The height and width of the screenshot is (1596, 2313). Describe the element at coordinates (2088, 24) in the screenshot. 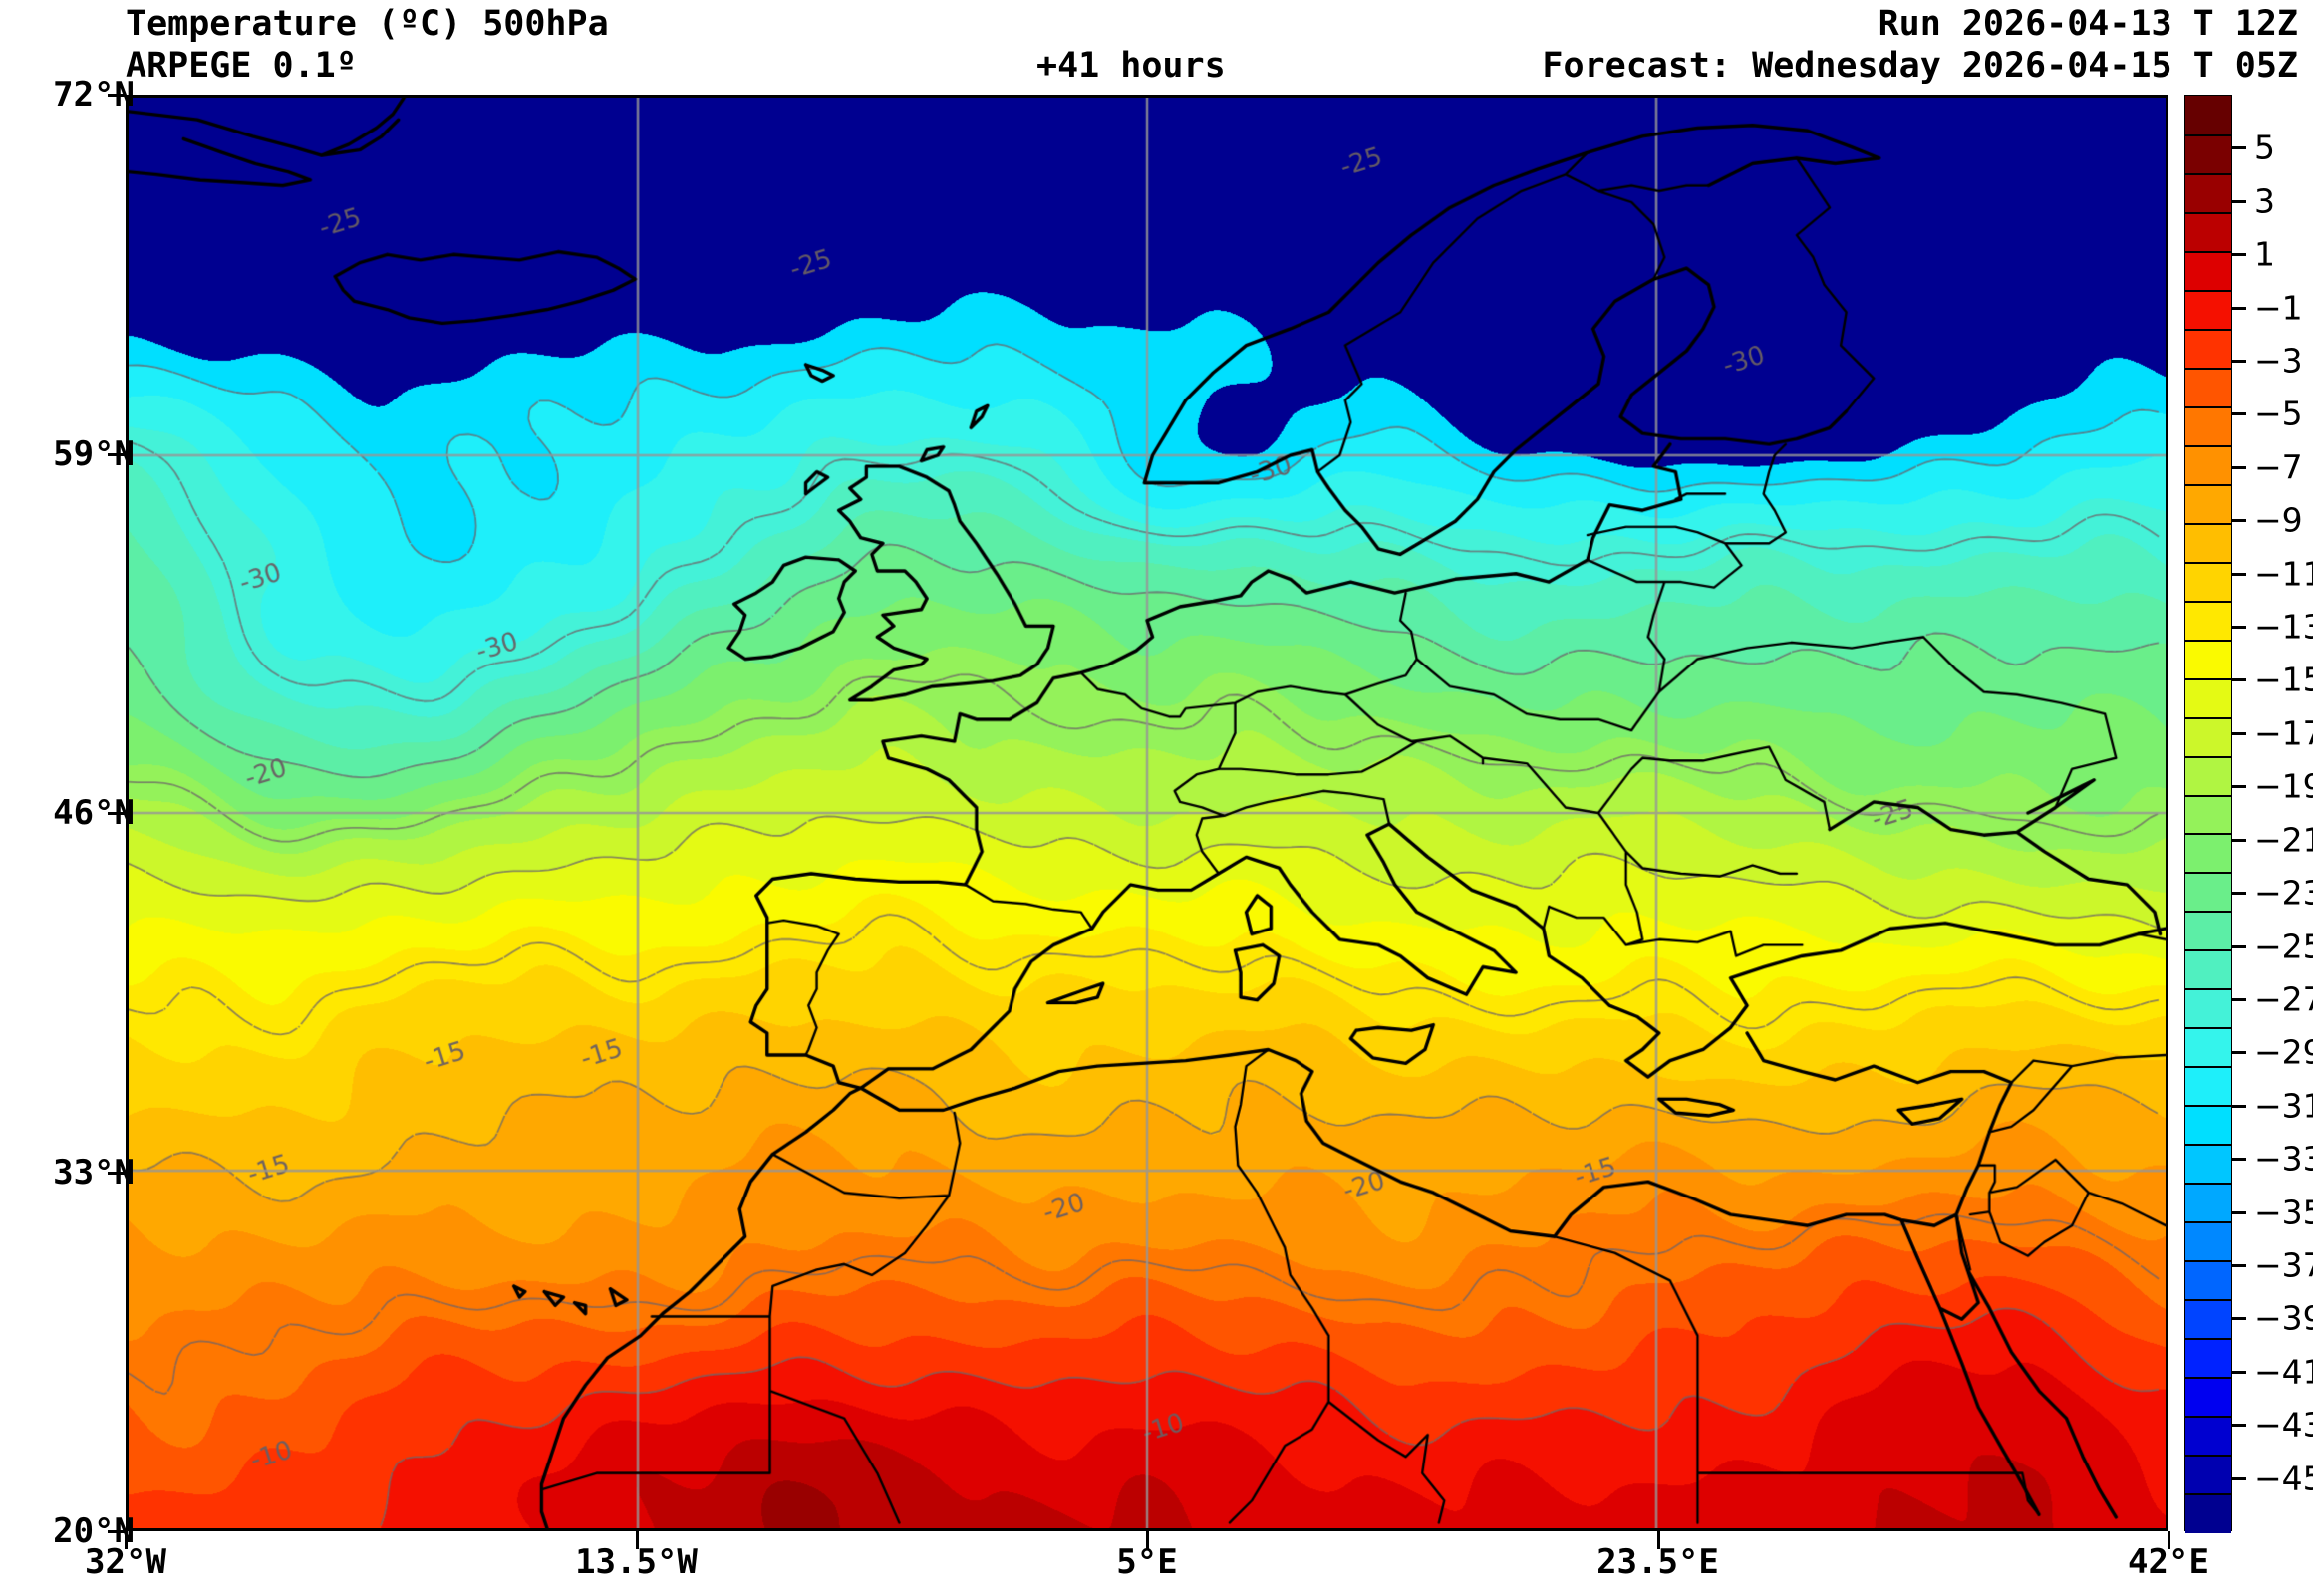

I see `run-datetime-label: Run 2026-04-13 T 12Z` at that location.